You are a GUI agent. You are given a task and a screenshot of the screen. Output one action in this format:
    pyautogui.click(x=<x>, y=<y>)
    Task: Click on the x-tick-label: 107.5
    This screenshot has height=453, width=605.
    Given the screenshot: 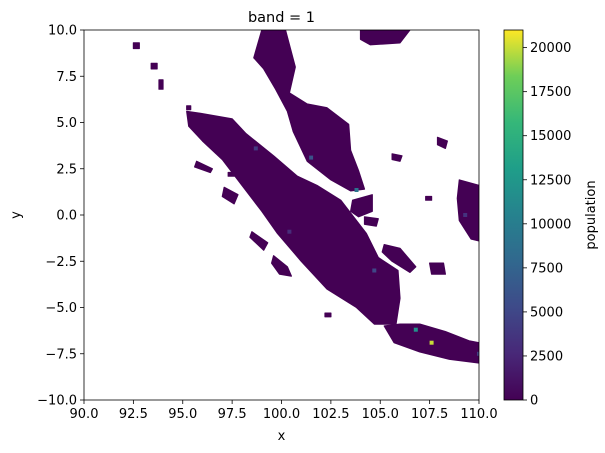 What is the action you would take?
    pyautogui.click(x=429, y=414)
    